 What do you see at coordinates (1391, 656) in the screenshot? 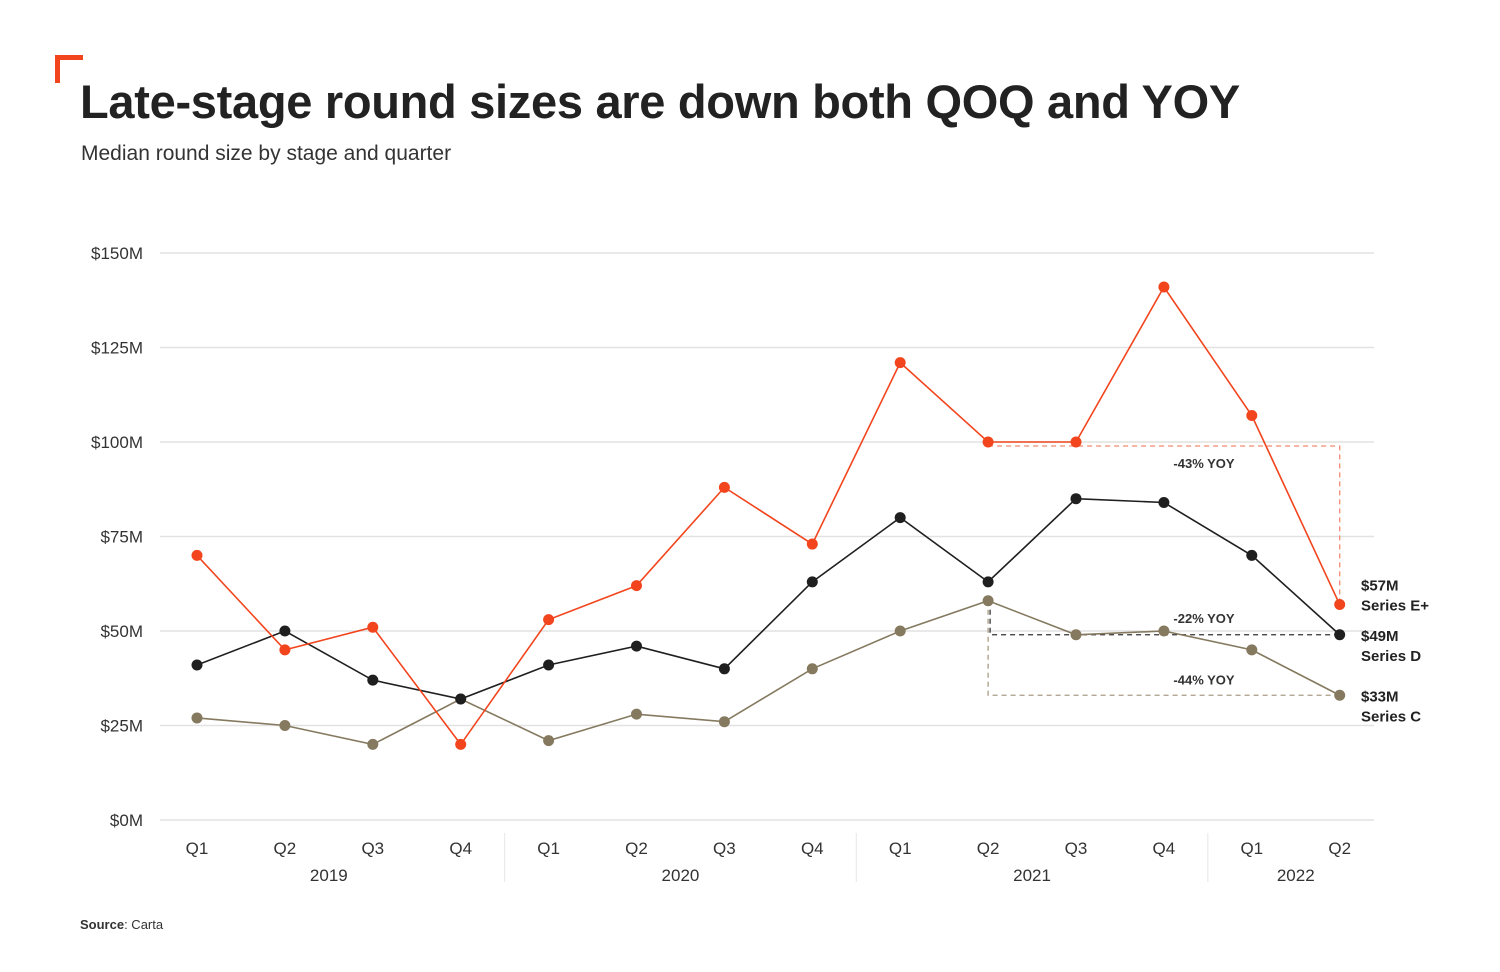
I see `end-series-label: Series D` at bounding box center [1391, 656].